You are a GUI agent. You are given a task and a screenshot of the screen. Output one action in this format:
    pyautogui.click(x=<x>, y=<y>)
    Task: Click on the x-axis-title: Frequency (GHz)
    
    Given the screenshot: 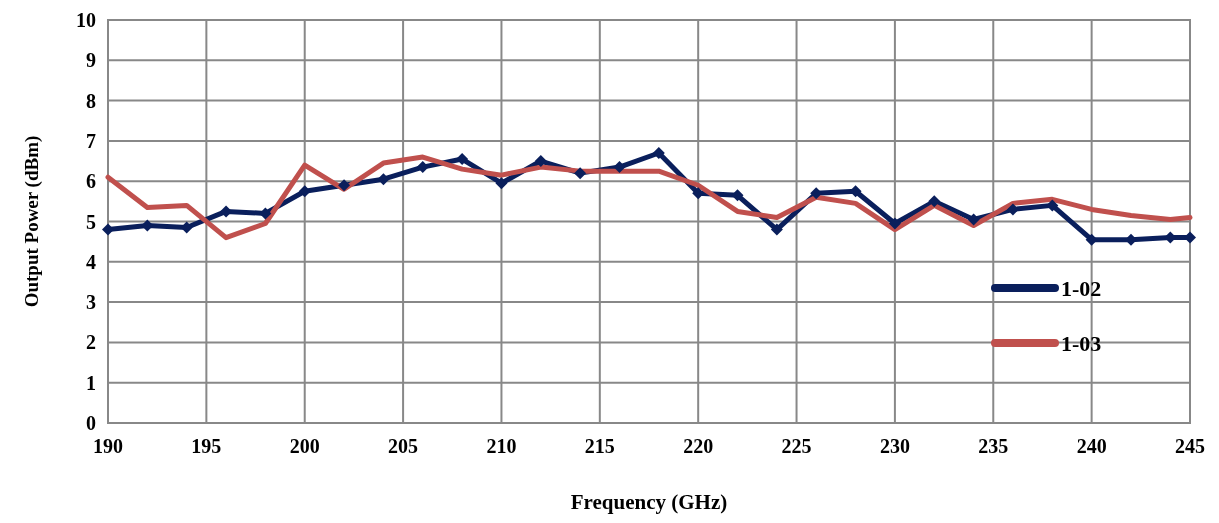 What is the action you would take?
    pyautogui.click(x=649, y=502)
    